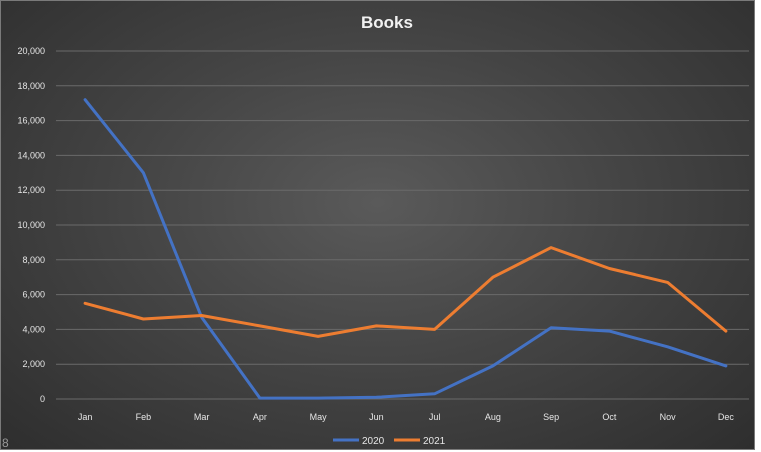 The image size is (761, 452). What do you see at coordinates (609, 417) in the screenshot?
I see `x-tick-label: Oct` at bounding box center [609, 417].